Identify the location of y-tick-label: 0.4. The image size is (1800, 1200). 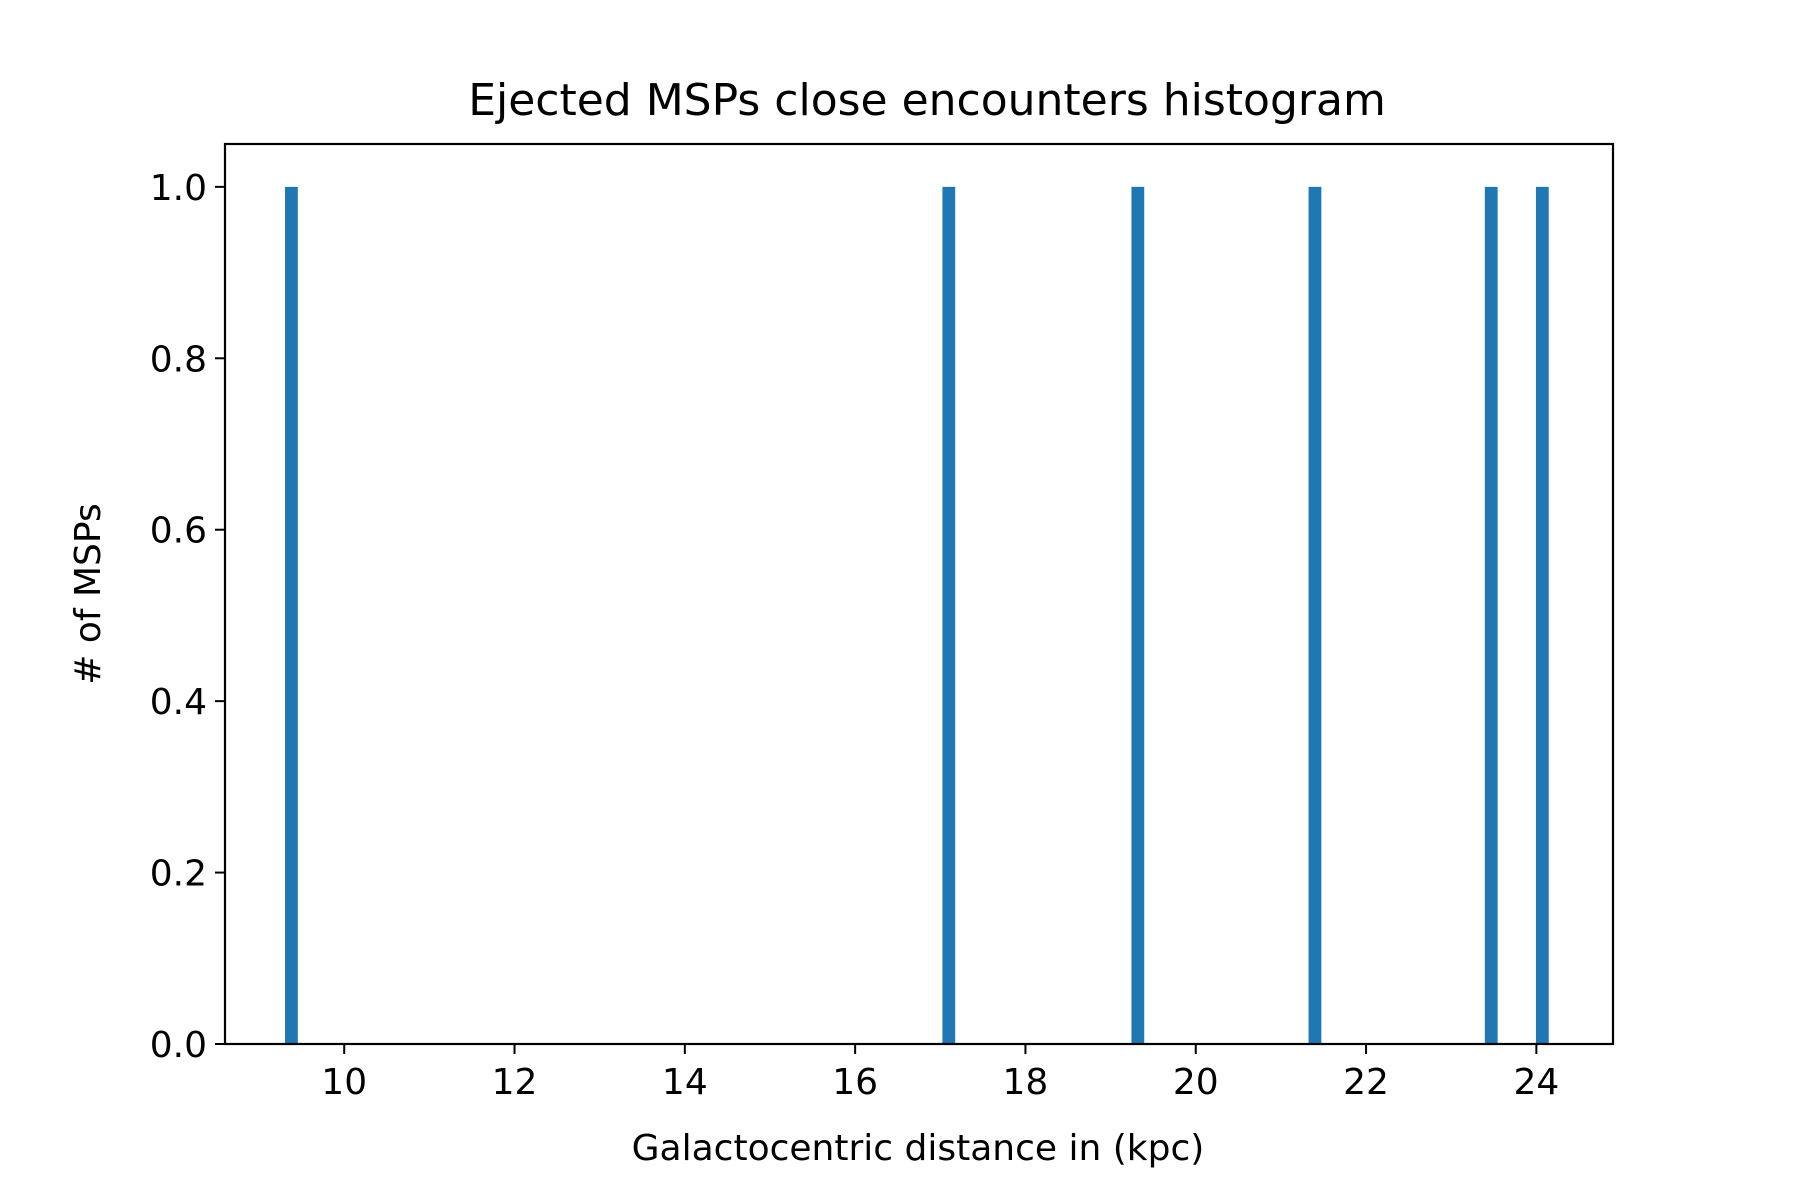
(178, 702).